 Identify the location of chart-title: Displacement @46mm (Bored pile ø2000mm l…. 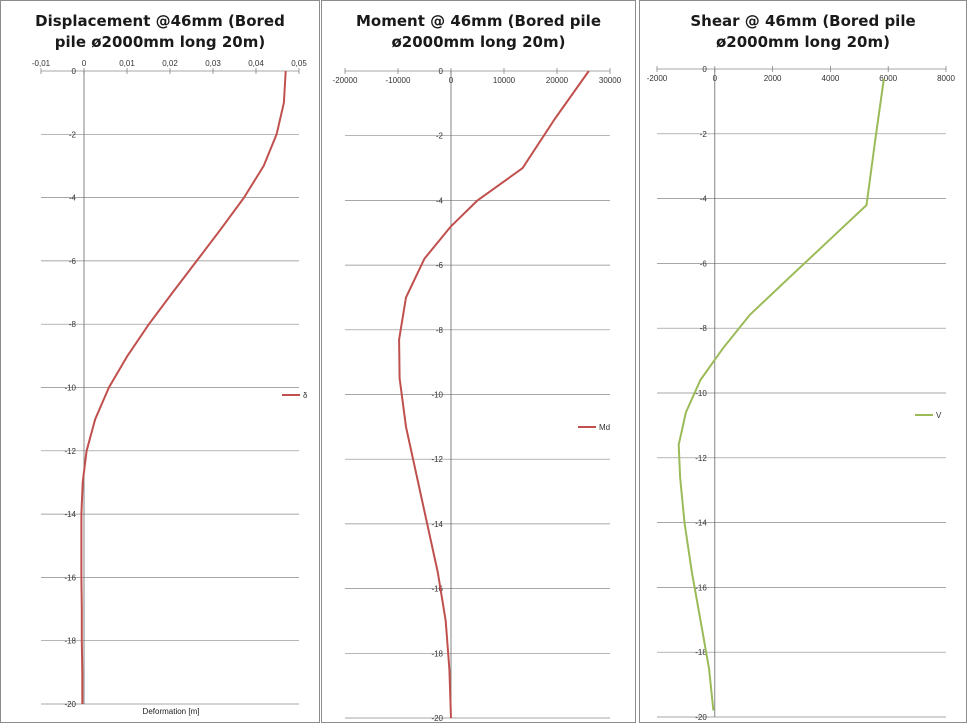
(160, 32).